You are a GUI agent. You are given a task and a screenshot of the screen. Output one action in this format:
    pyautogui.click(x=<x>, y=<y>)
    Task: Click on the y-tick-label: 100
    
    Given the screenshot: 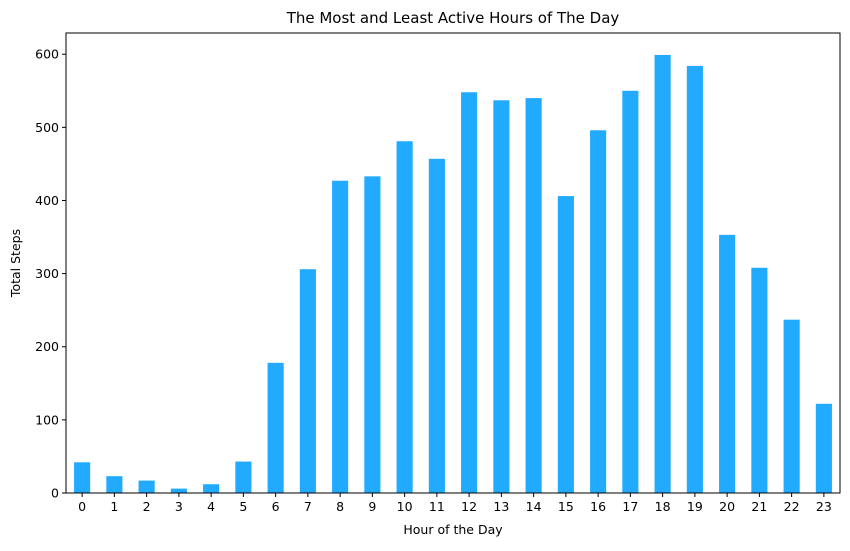 What is the action you would take?
    pyautogui.click(x=47, y=419)
    